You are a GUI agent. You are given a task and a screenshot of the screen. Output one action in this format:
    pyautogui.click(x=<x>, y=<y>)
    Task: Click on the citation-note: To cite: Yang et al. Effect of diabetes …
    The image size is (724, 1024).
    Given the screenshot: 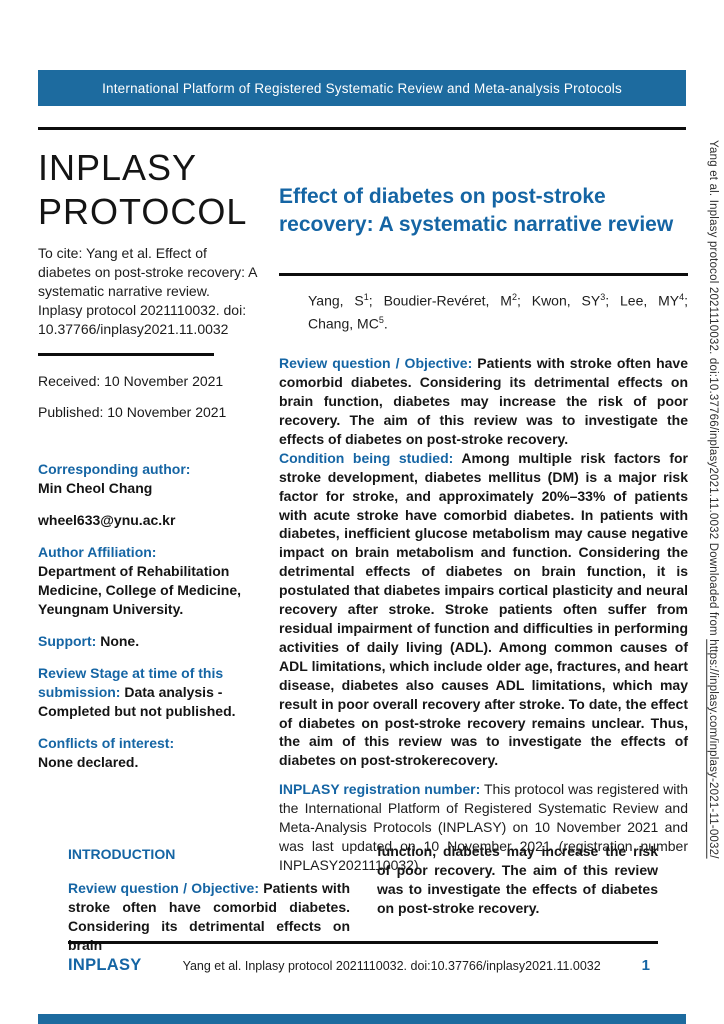 What is the action you would take?
    pyautogui.click(x=147, y=291)
    